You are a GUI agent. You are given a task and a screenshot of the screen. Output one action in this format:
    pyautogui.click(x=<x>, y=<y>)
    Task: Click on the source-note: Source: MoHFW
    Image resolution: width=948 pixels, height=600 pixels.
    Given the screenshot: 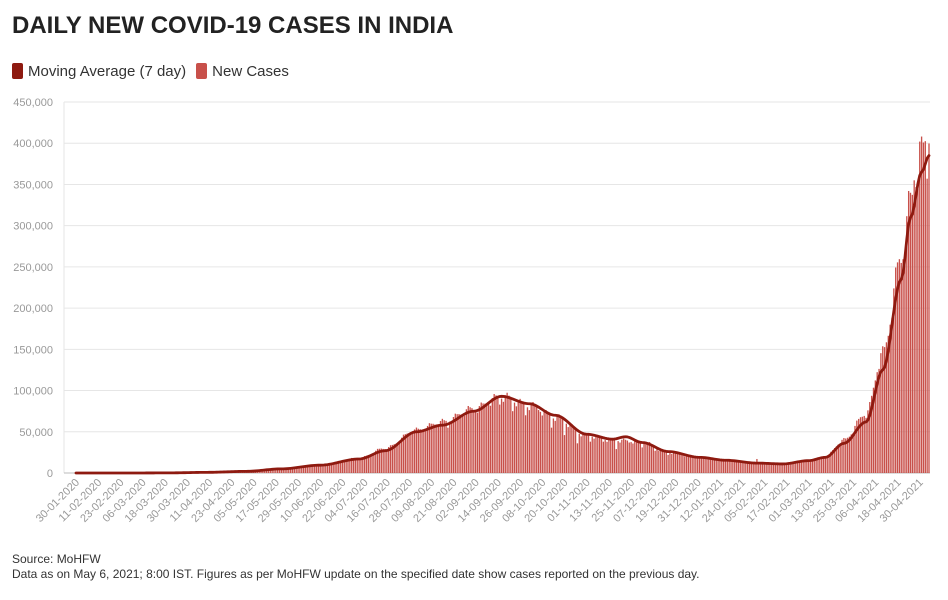 What is the action you would take?
    pyautogui.click(x=56, y=559)
    